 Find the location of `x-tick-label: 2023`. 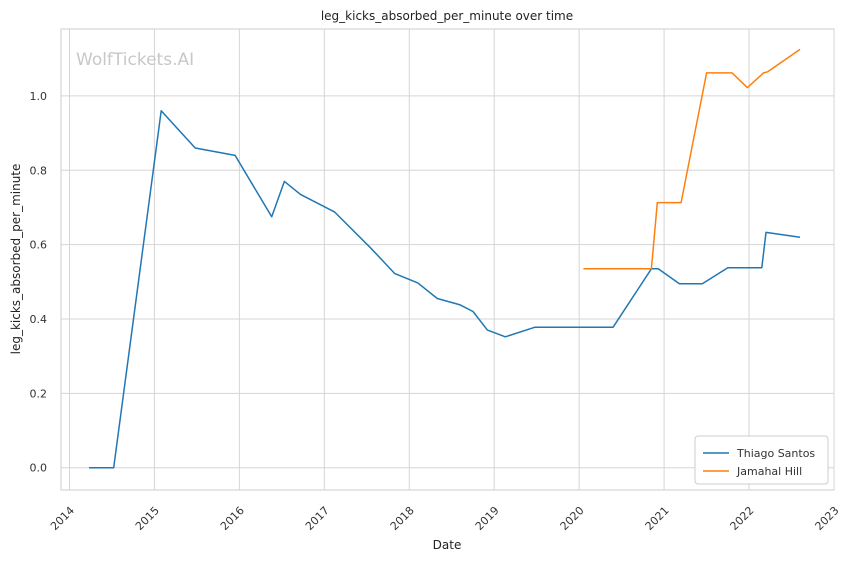

x-tick-label: 2023 is located at coordinates (827, 518).